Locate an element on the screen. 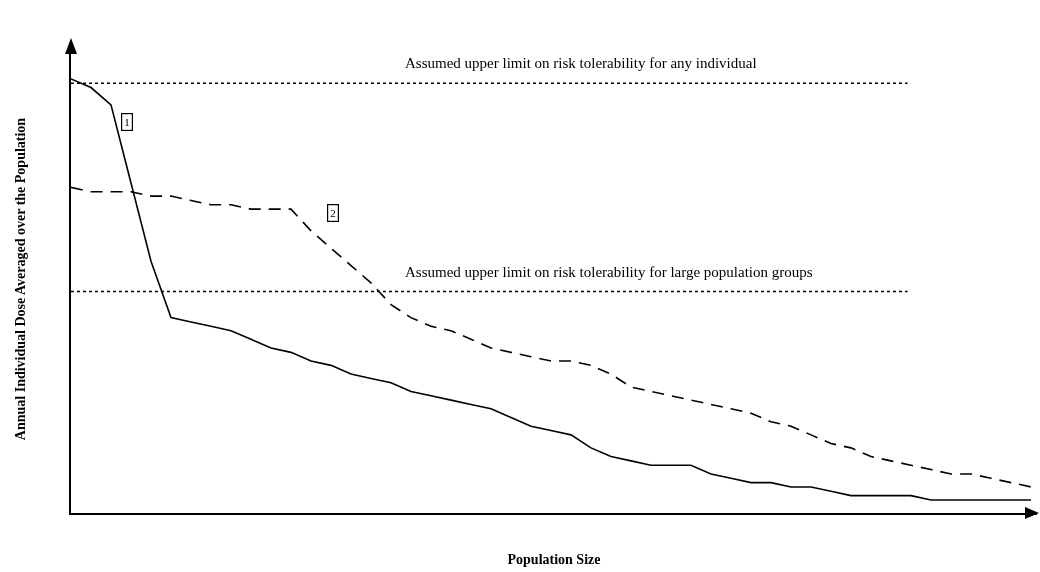 This screenshot has height=572, width=1040. series-label: 1 is located at coordinates (127, 122).